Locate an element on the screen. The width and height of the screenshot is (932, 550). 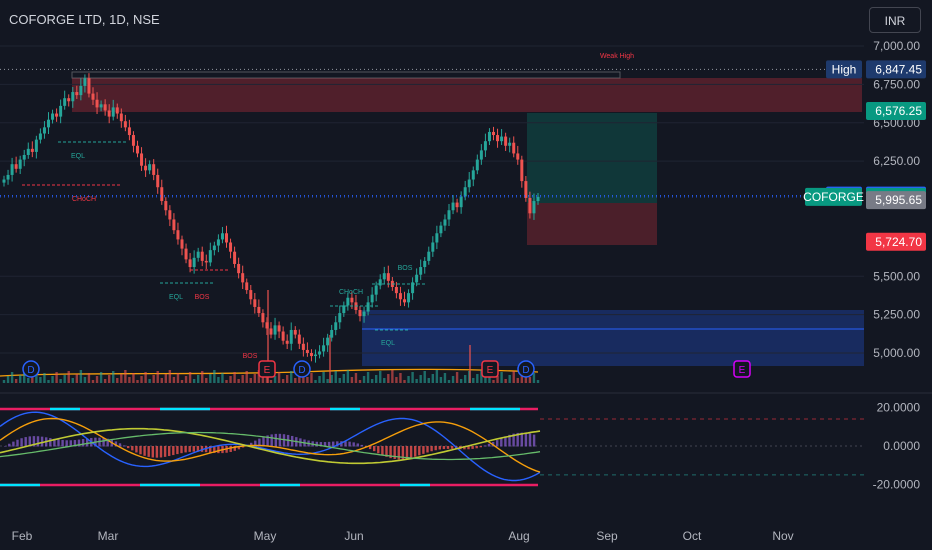
price-tag-value: 5,724.70 is located at coordinates (898, 242).